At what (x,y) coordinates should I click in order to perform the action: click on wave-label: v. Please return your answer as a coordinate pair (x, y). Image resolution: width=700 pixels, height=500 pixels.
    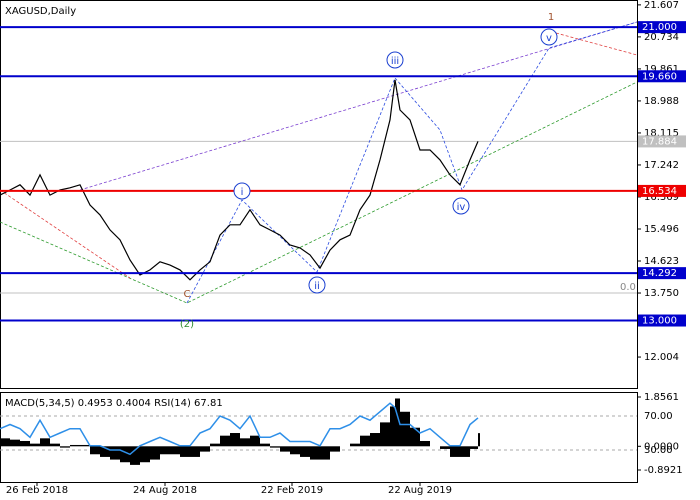
    Looking at the image, I should click on (549, 38).